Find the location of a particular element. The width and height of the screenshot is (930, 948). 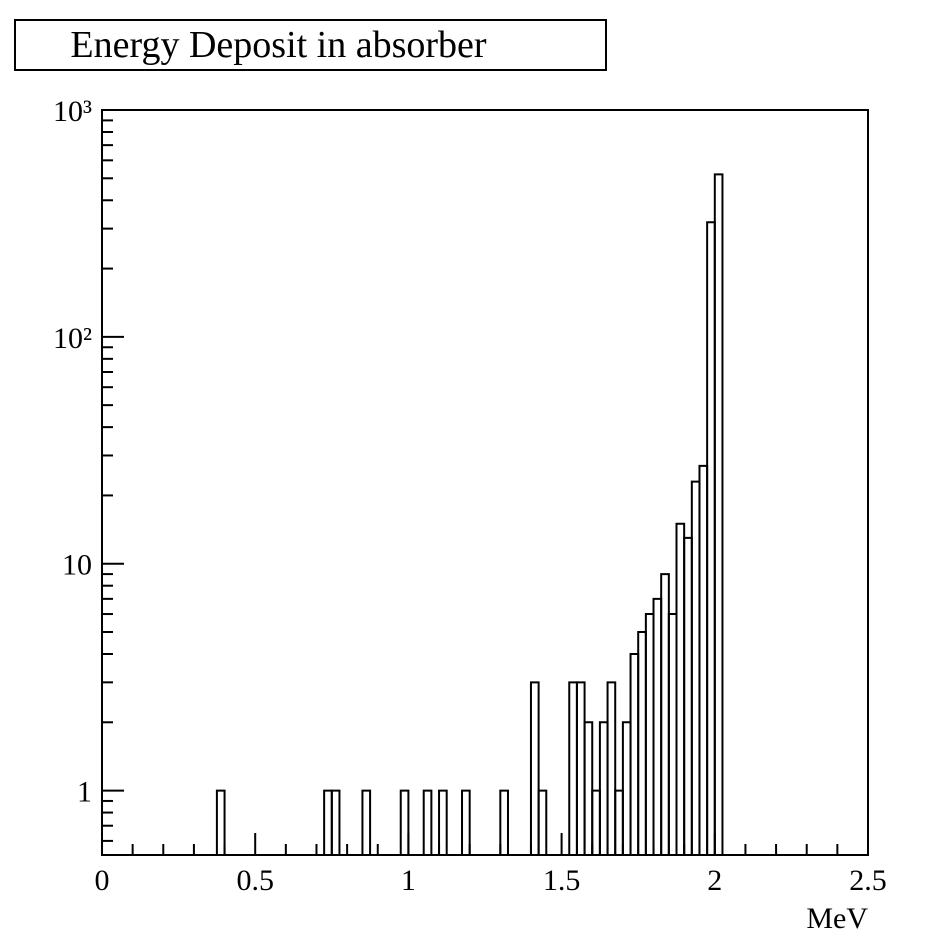

x-tick-label: 1 is located at coordinates (408, 880).